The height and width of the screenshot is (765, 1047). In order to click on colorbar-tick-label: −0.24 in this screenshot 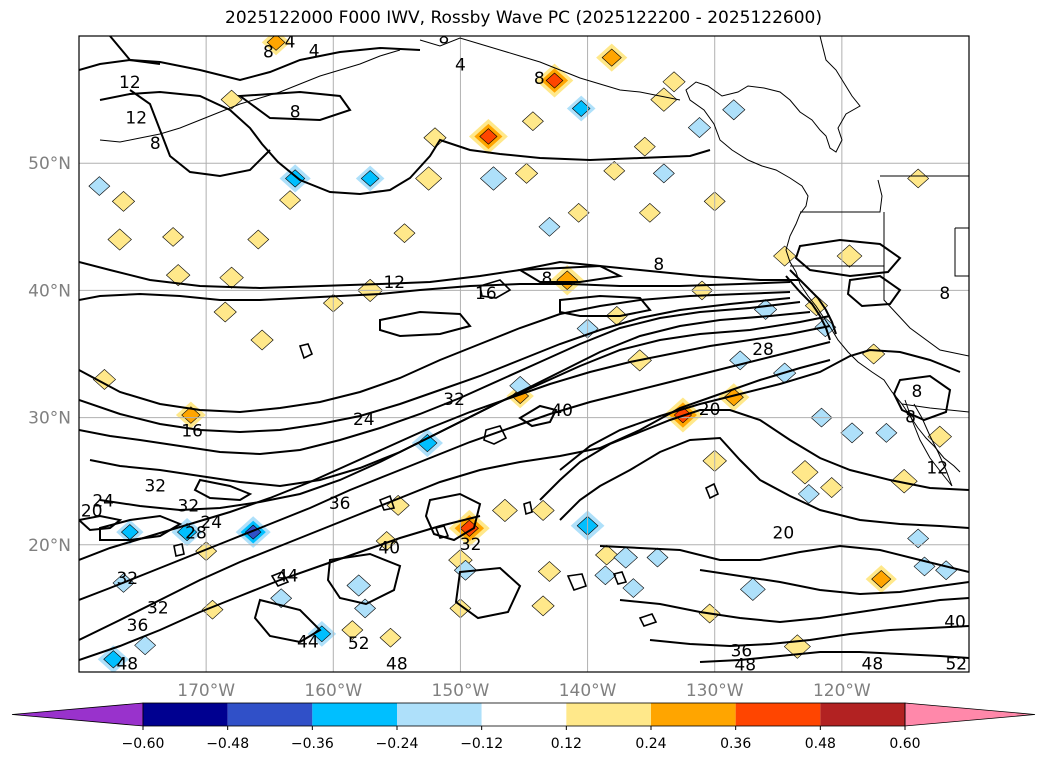, I will do `click(397, 744)`.